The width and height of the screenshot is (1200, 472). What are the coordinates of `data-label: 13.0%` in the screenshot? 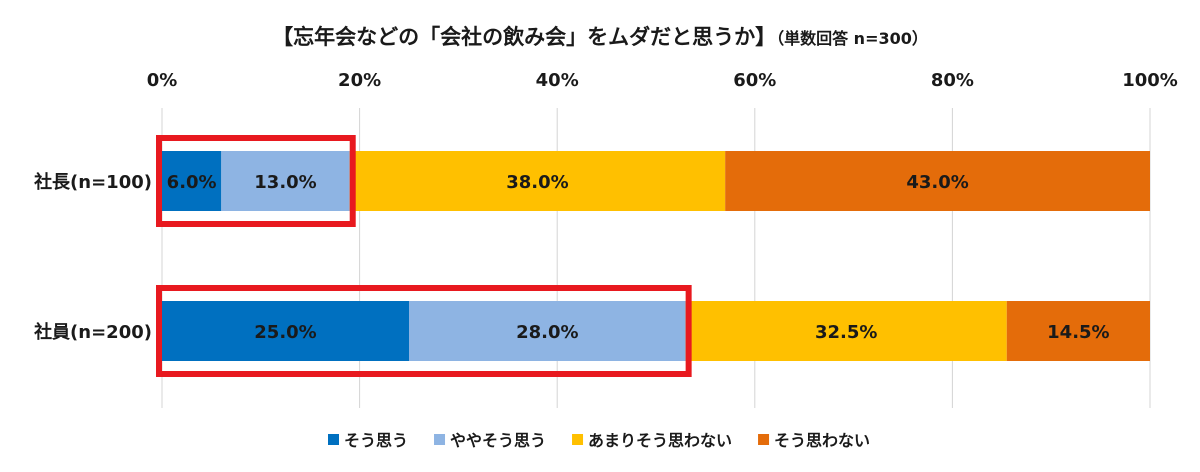 It's located at (285, 182).